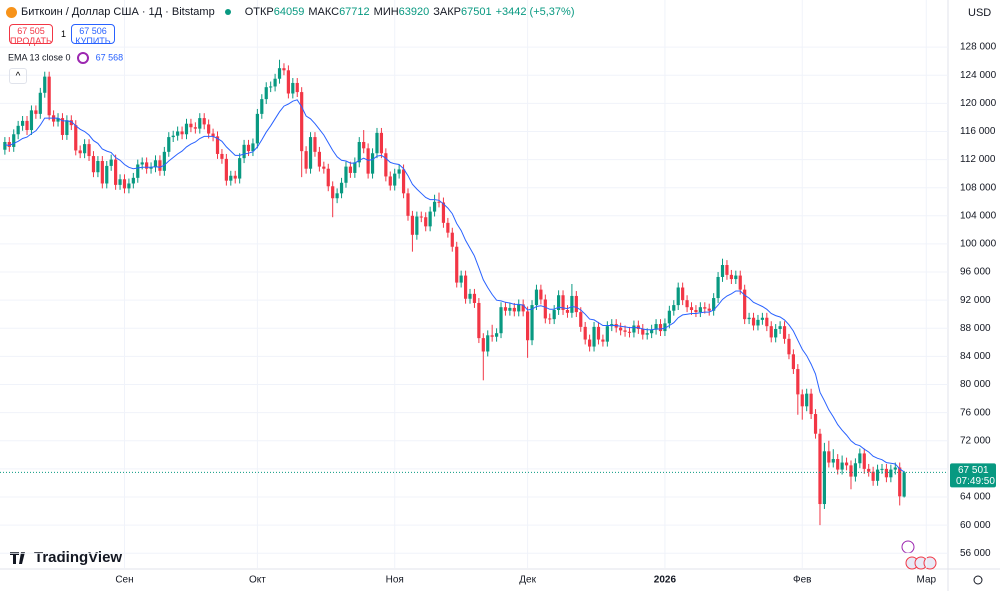  What do you see at coordinates (975, 328) in the screenshot?
I see `y-tick-label: 88 000` at bounding box center [975, 328].